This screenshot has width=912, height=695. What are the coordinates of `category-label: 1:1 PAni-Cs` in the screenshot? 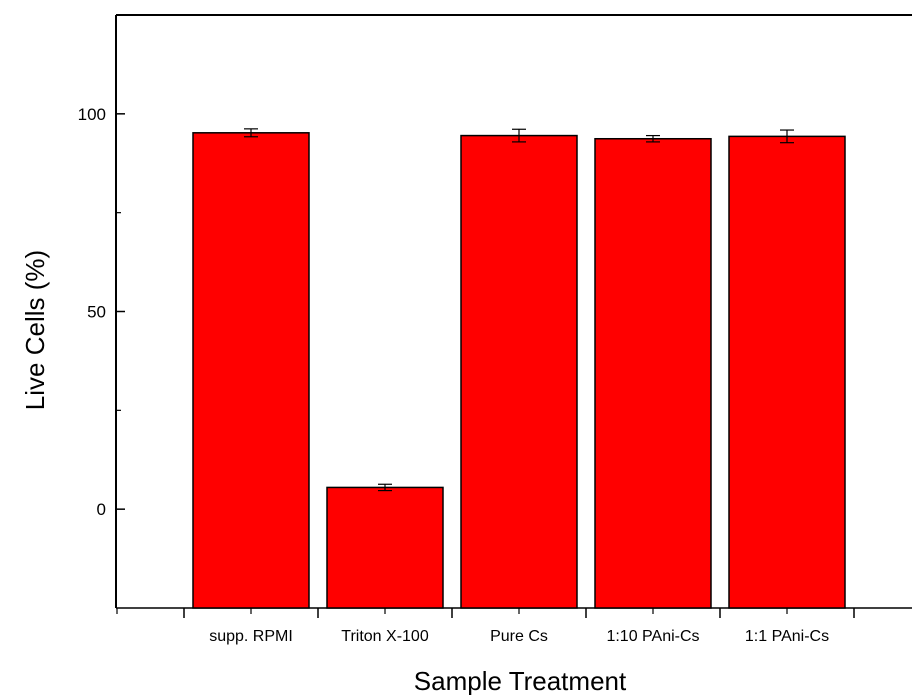 It's located at (787, 636).